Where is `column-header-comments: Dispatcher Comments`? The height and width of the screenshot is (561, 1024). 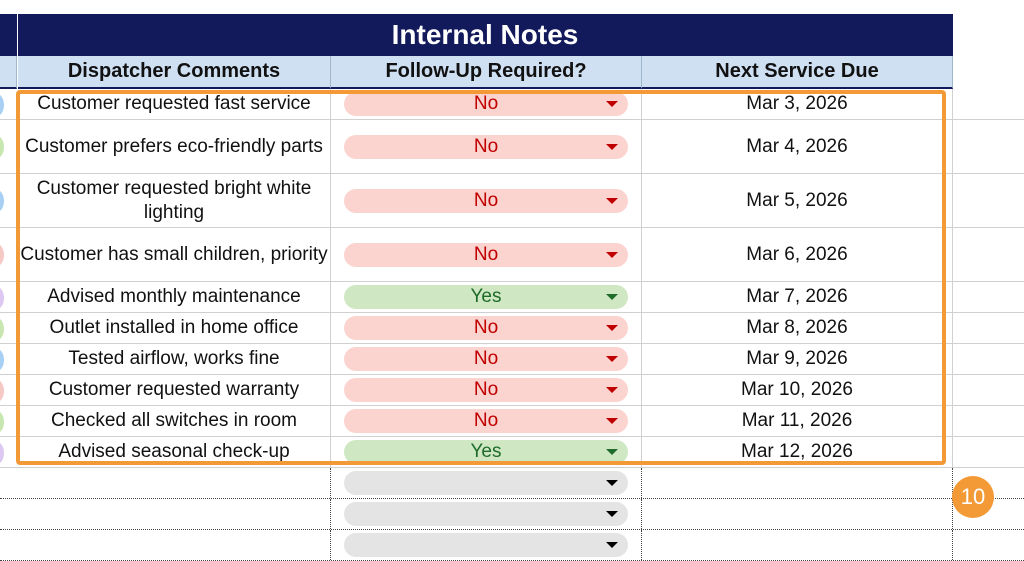 column-header-comments: Dispatcher Comments is located at coordinates (174, 72).